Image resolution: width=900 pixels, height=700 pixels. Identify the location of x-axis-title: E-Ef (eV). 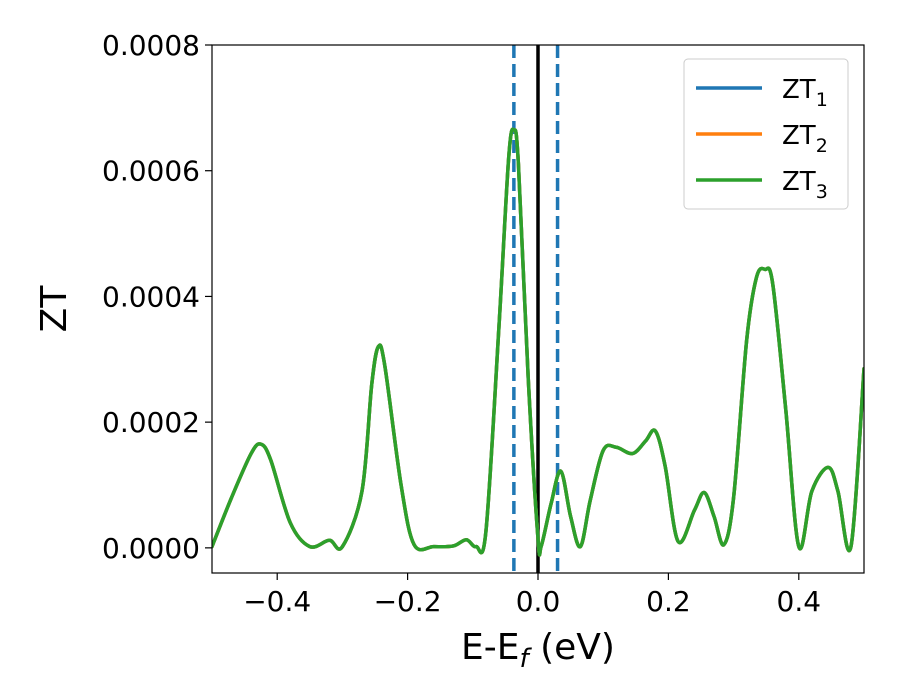
(538, 650).